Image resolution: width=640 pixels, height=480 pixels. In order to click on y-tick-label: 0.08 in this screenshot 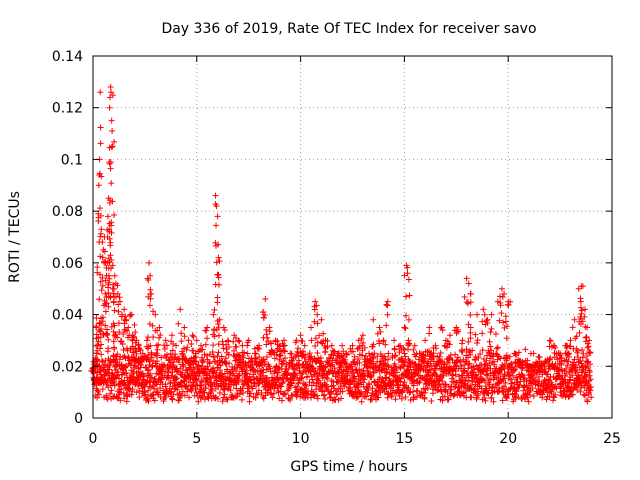, I will do `click(67, 212)`.